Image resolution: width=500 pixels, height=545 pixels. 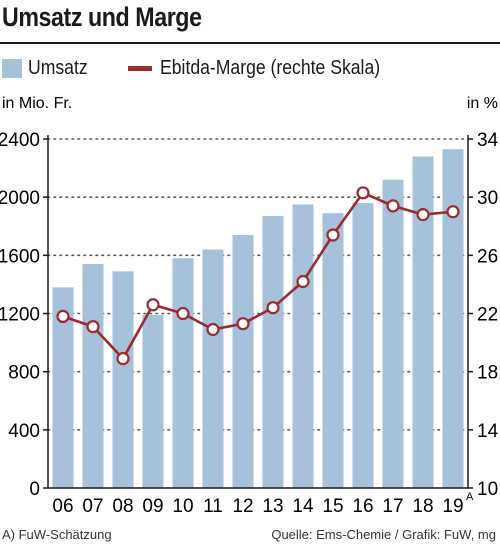 What do you see at coordinates (383, 534) in the screenshot?
I see `source-credit: Quelle: Ems-Chemie / Grafik: FuW, mg` at bounding box center [383, 534].